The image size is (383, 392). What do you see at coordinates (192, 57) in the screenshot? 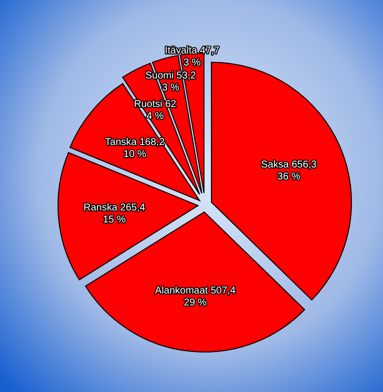
I see `slice-label: Itävalta 47,7 3 %` at bounding box center [192, 57].